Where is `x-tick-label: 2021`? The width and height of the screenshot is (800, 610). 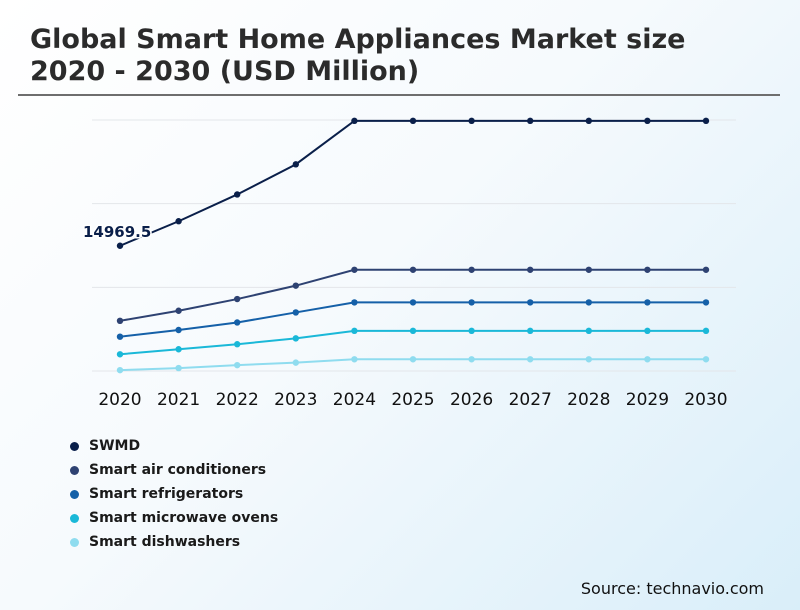 x-tick-label: 2021 is located at coordinates (178, 400).